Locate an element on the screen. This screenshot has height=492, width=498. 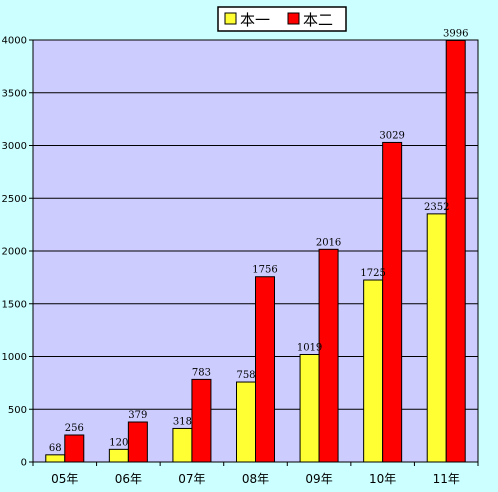
y-tick-label: 3500 is located at coordinates (14, 93).